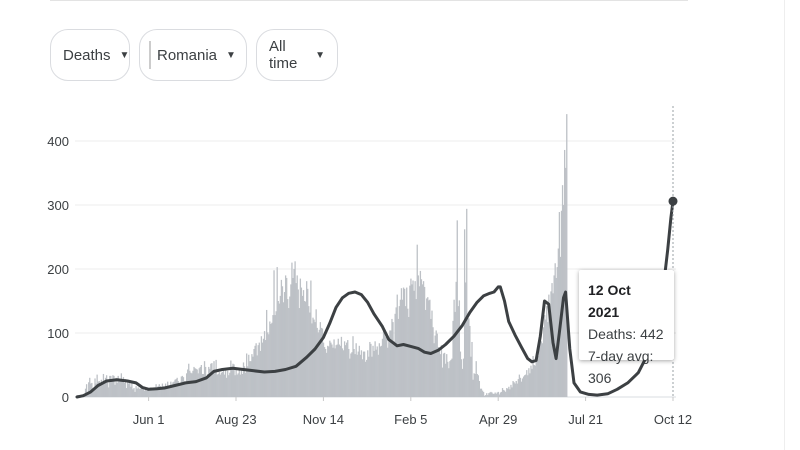  Describe the element at coordinates (412, 412) in the screenshot. I see `x-axis-ticks: Jun 1 Aug 23 Nov 14 Feb 5 Apr 29 Jul 21 Oct 12` at that location.